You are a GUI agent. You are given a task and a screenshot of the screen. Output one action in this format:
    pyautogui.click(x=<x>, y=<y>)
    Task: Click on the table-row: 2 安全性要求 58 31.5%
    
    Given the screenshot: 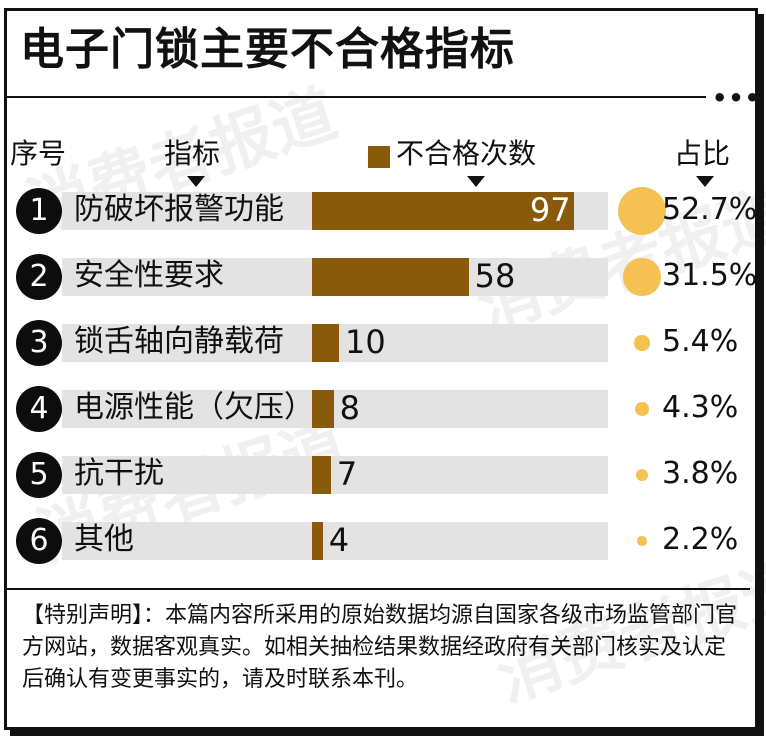 What is the action you would take?
    pyautogui.click(x=383, y=275)
    